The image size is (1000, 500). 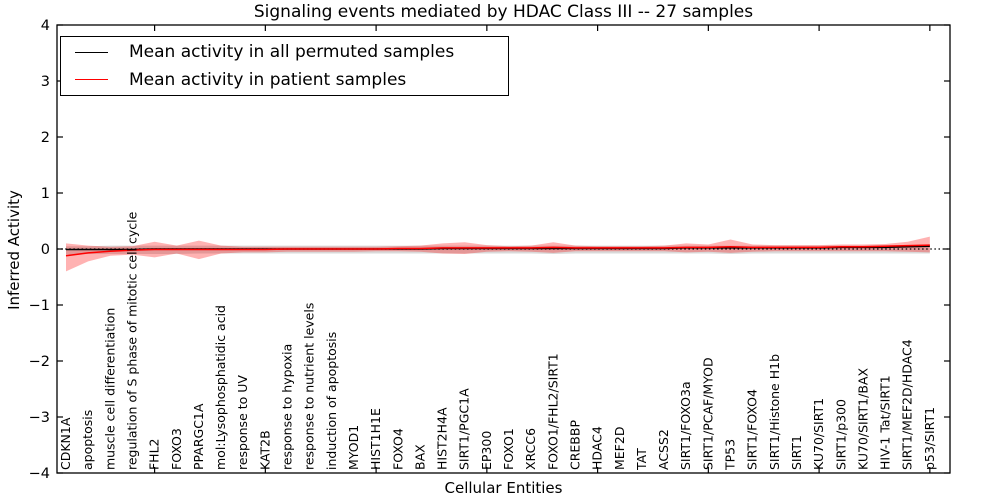 What do you see at coordinates (45, 82) in the screenshot?
I see `y-tick-label: 3` at bounding box center [45, 82].